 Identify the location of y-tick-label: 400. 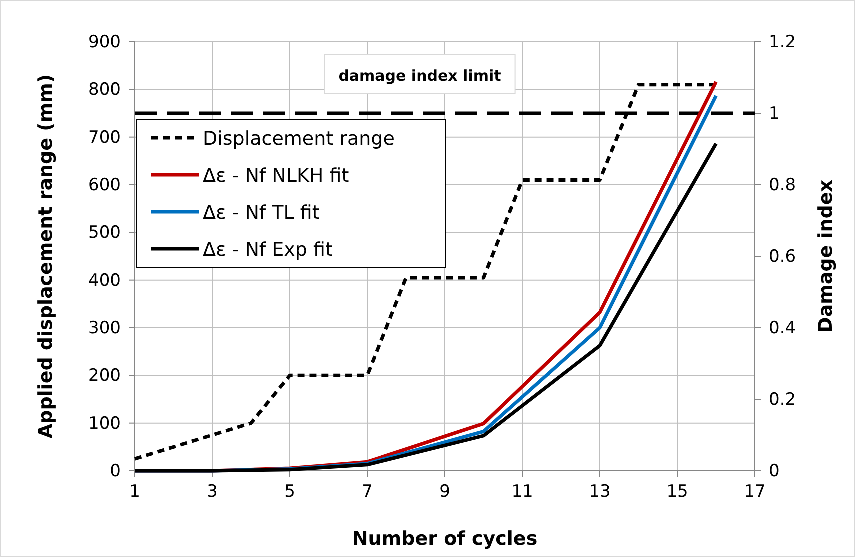
(104, 280).